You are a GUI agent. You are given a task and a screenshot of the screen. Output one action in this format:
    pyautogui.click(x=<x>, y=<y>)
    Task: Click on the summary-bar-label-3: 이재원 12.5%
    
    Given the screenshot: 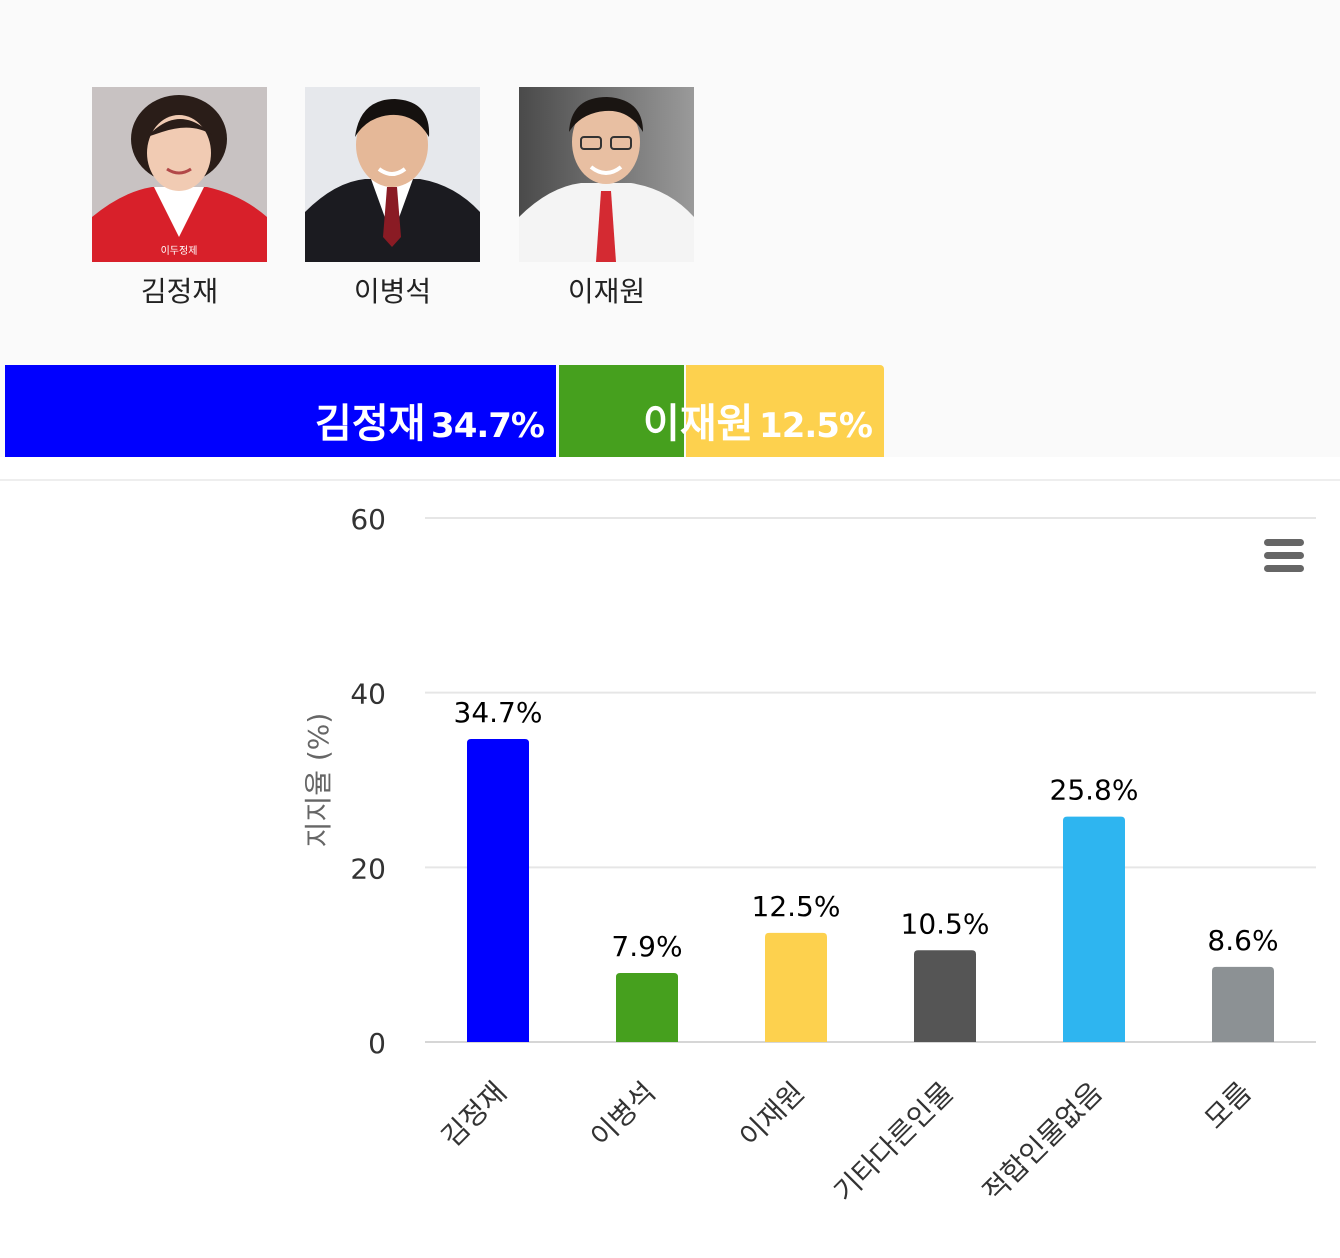 What is the action you would take?
    pyautogui.click(x=758, y=424)
    